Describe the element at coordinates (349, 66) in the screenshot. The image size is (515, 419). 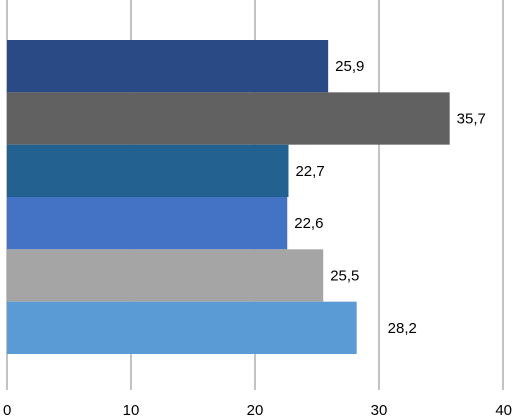
I see `data-label-1: 25,9` at that location.